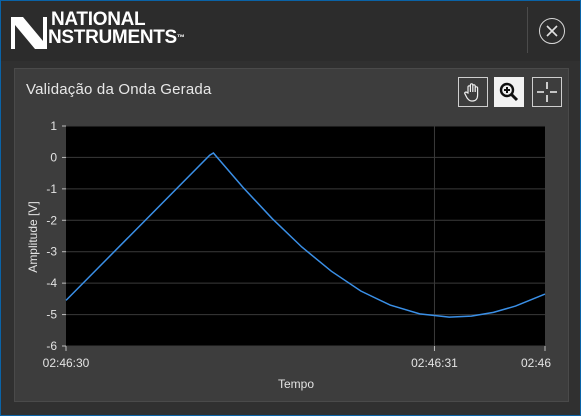  Describe the element at coordinates (114, 37) in the screenshot. I see `logo-line2: INSTRUMENTS™` at that location.